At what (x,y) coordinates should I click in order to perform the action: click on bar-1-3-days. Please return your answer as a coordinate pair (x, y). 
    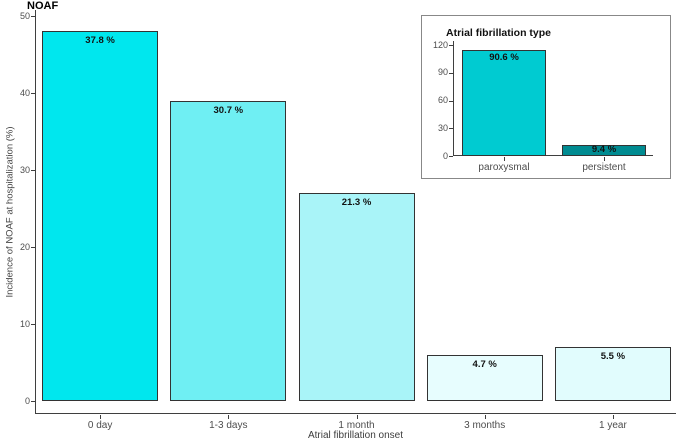
    Looking at the image, I should click on (228, 250).